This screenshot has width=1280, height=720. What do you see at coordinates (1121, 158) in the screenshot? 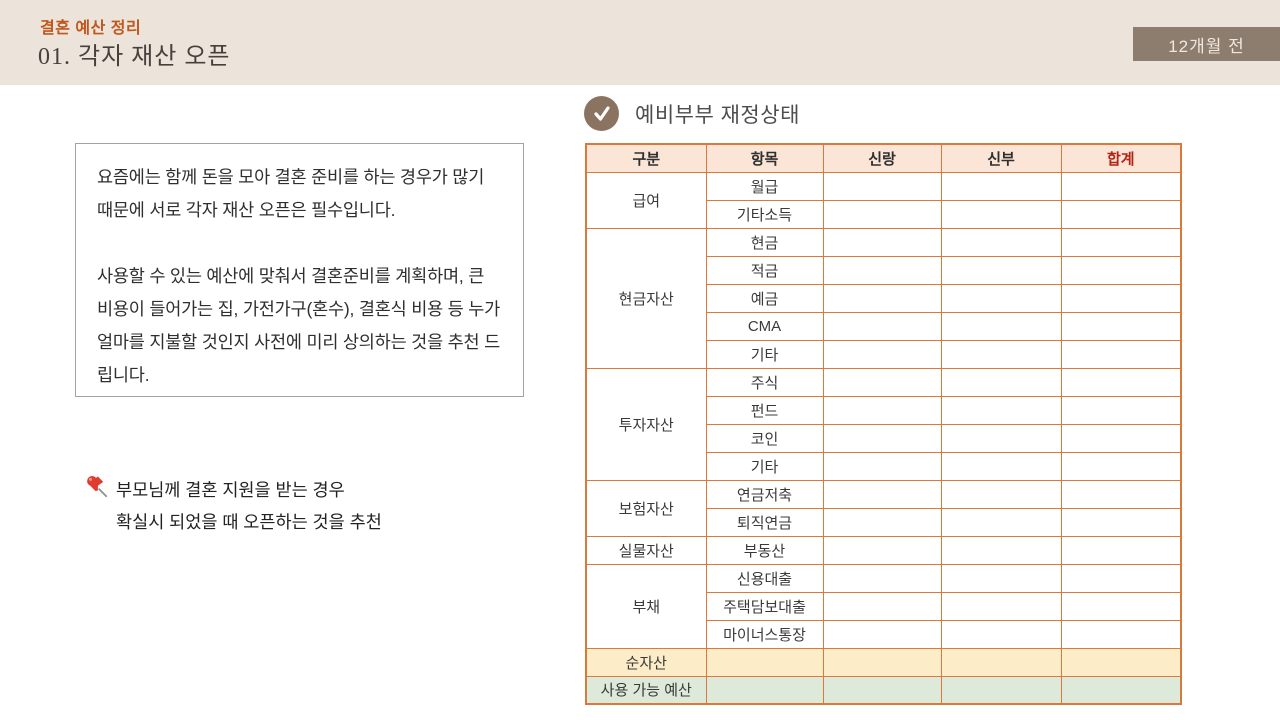
I see `column-header: 합계` at bounding box center [1121, 158].